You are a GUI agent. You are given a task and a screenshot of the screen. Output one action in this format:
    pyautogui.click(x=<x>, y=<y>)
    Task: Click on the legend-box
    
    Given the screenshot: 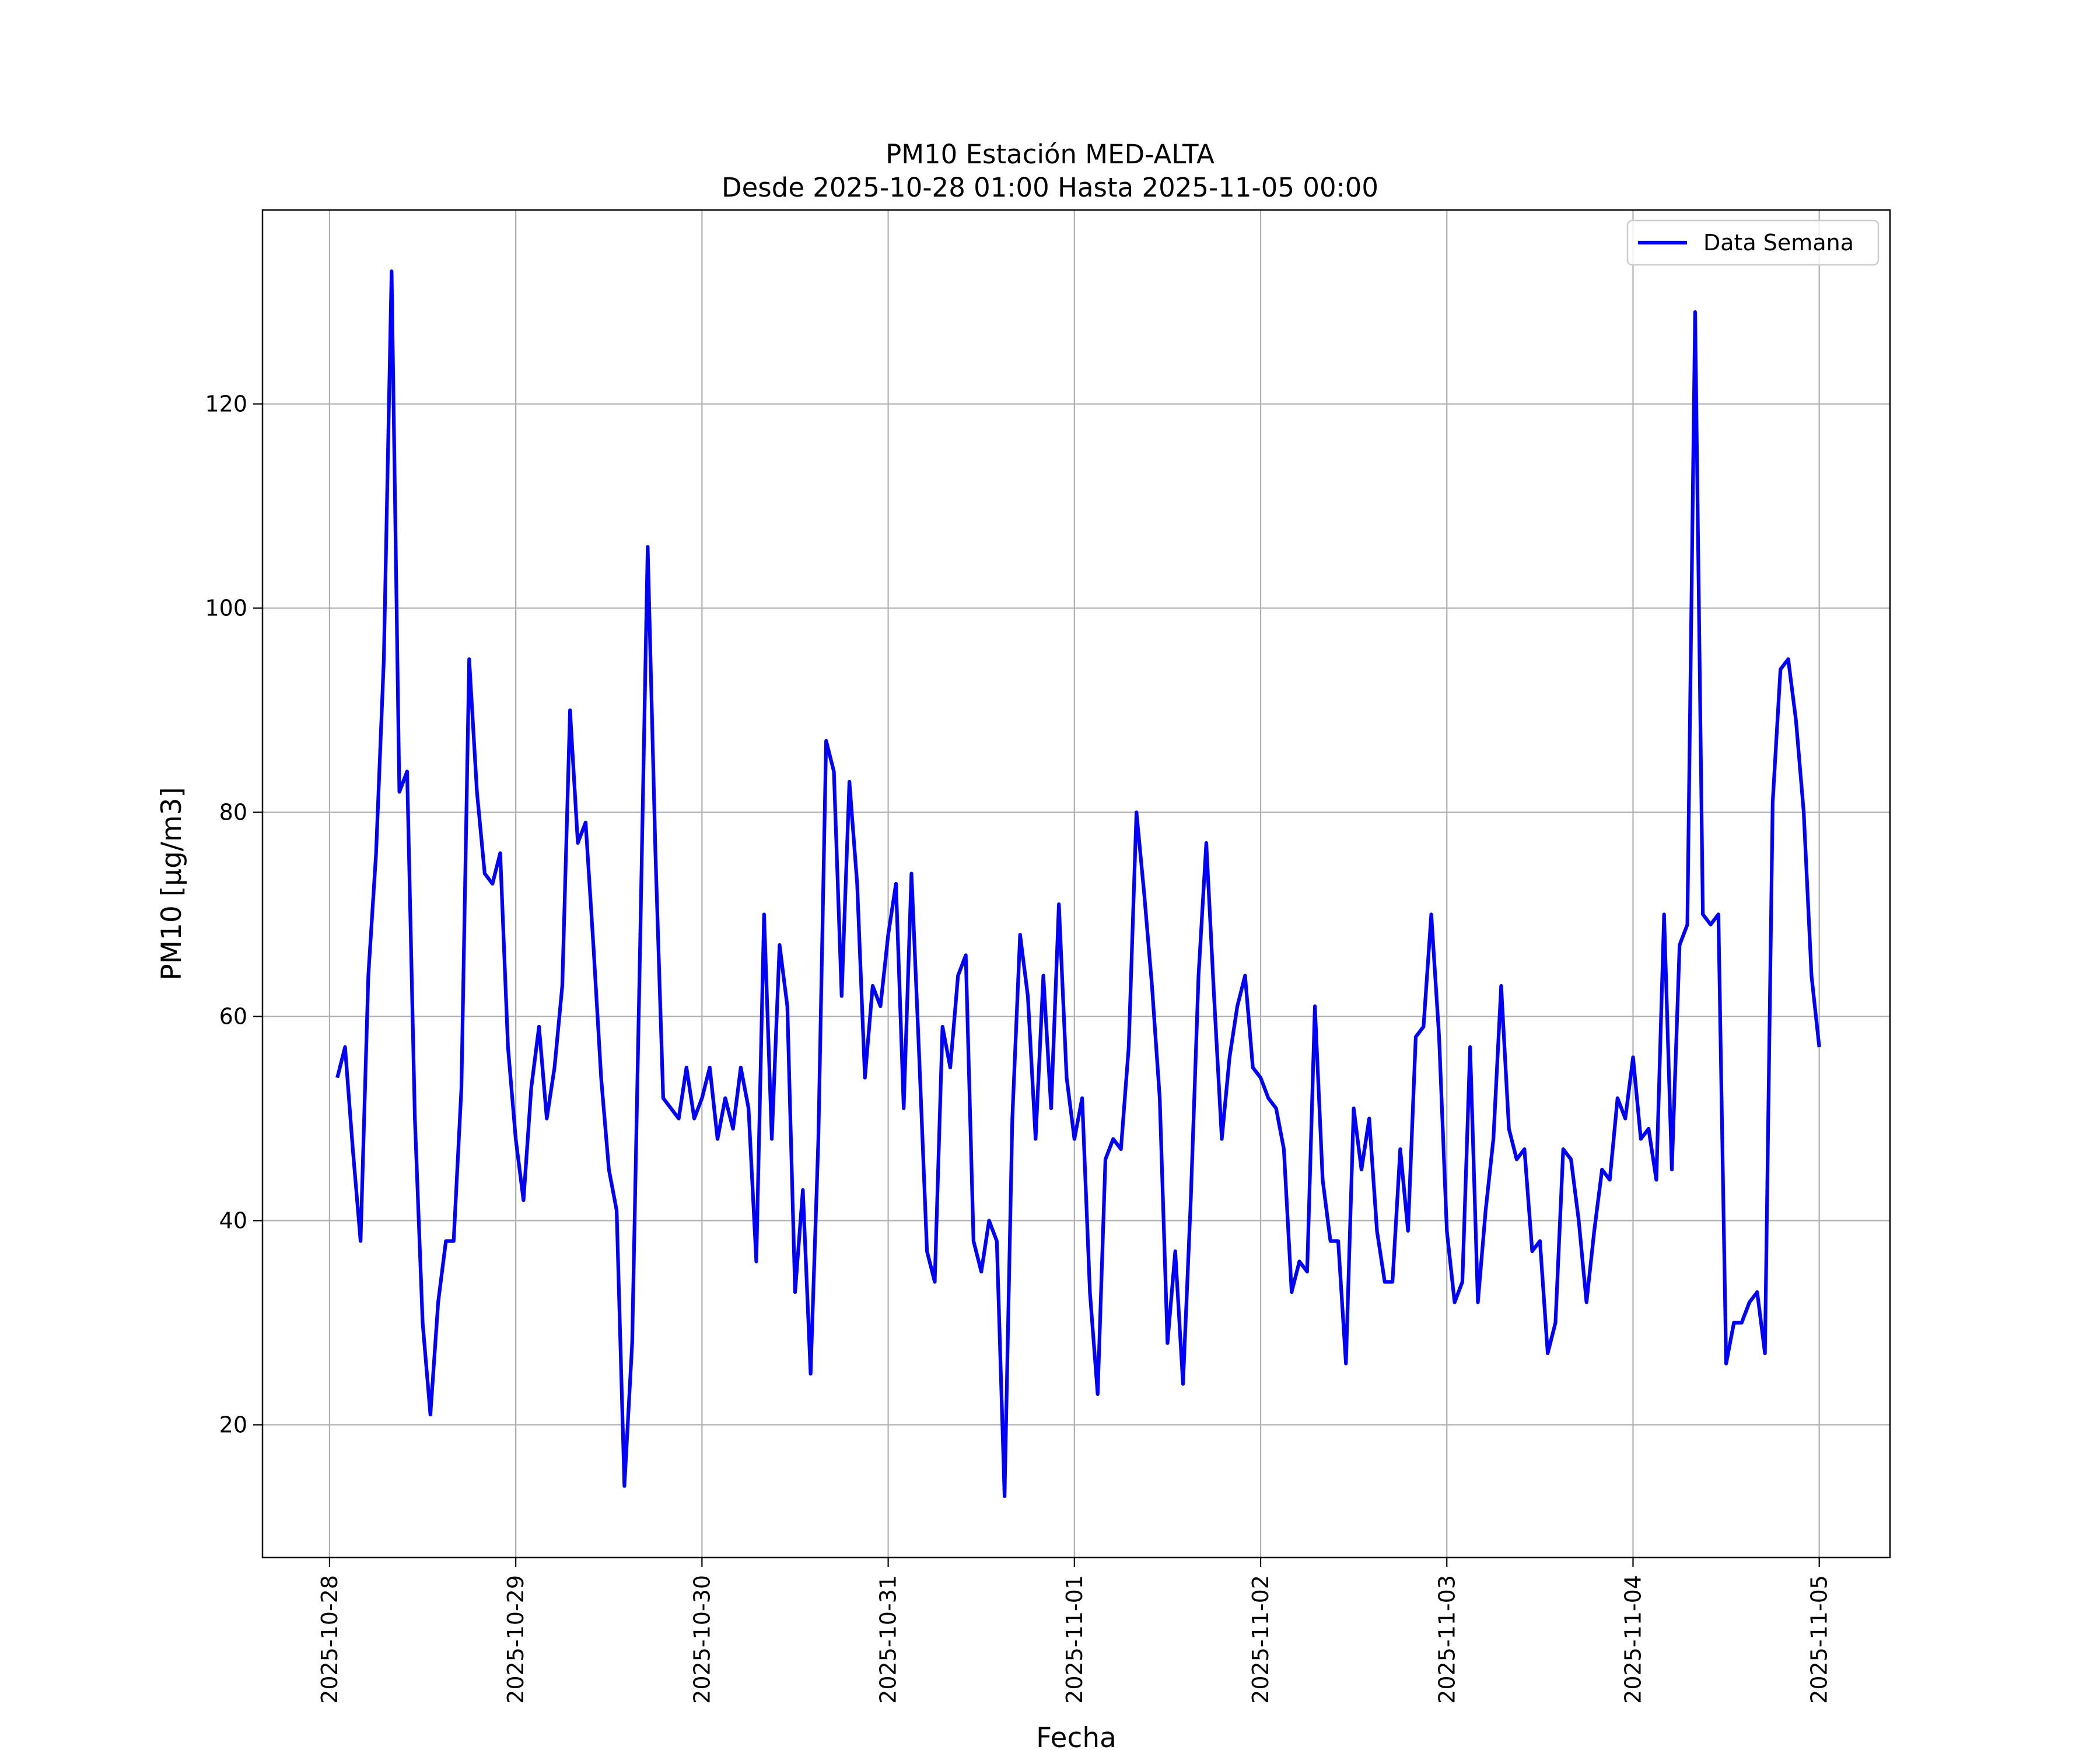 What is the action you would take?
    pyautogui.click(x=1753, y=242)
    